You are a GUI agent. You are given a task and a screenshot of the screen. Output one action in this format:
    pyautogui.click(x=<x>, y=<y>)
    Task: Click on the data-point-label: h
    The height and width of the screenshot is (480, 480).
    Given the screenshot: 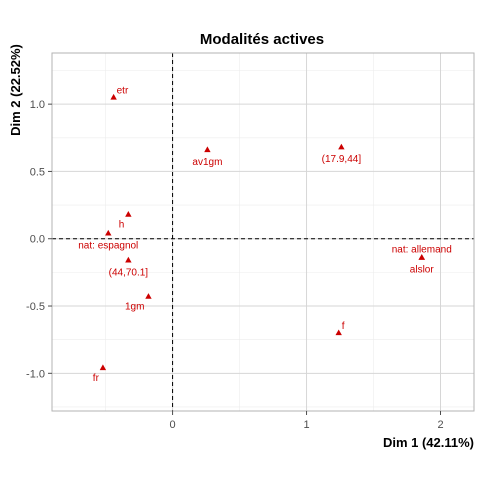 What is the action you would take?
    pyautogui.click(x=122, y=225)
    